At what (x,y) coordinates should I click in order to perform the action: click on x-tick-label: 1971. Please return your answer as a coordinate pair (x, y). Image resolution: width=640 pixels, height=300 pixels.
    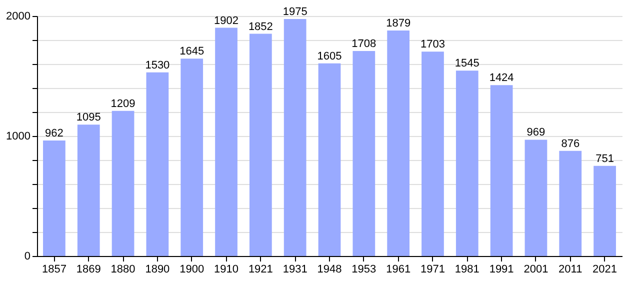
    Looking at the image, I should click on (432, 270).